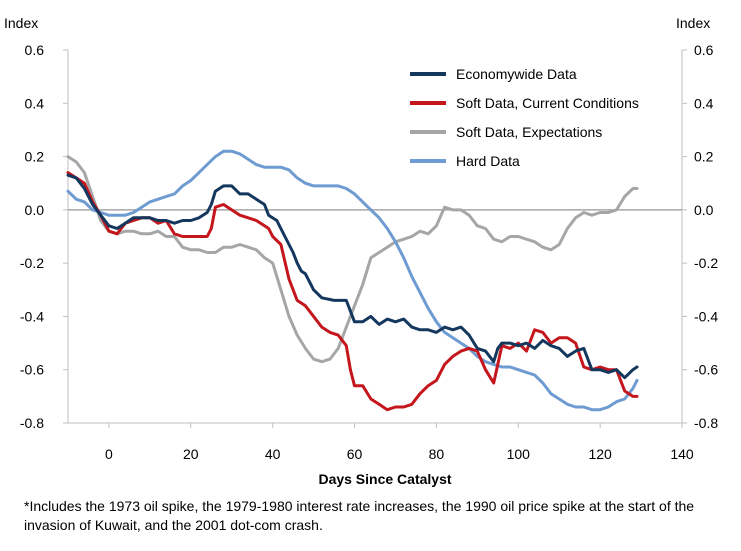  What do you see at coordinates (600, 454) in the screenshot?
I see `x-tick-label: 120` at bounding box center [600, 454].